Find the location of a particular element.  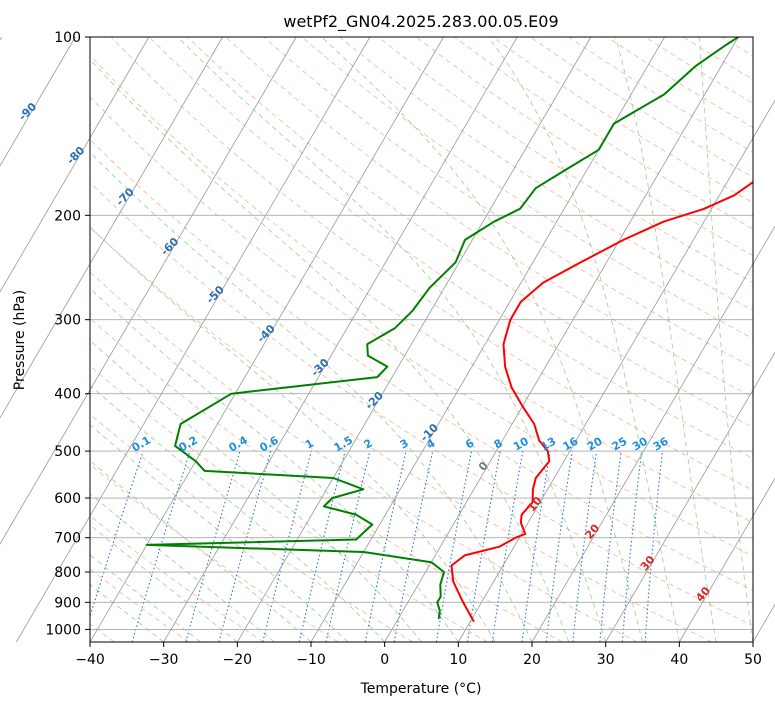

y-tick-label: 100 is located at coordinates (67, 38).